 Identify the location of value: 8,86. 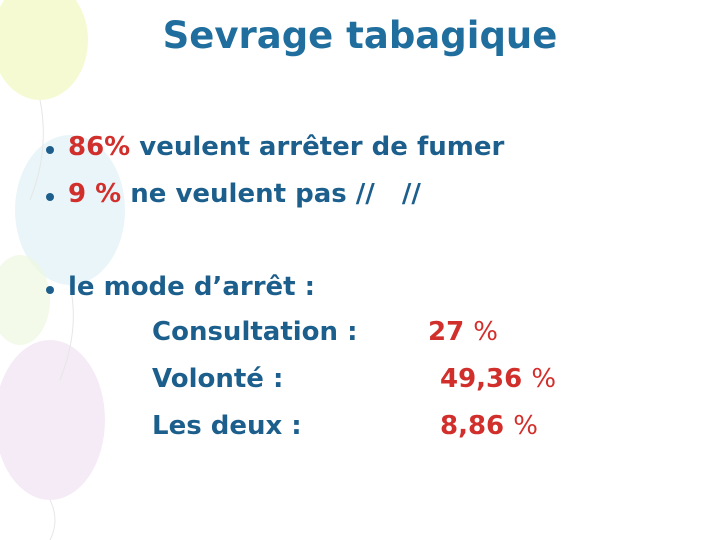
(472, 426).